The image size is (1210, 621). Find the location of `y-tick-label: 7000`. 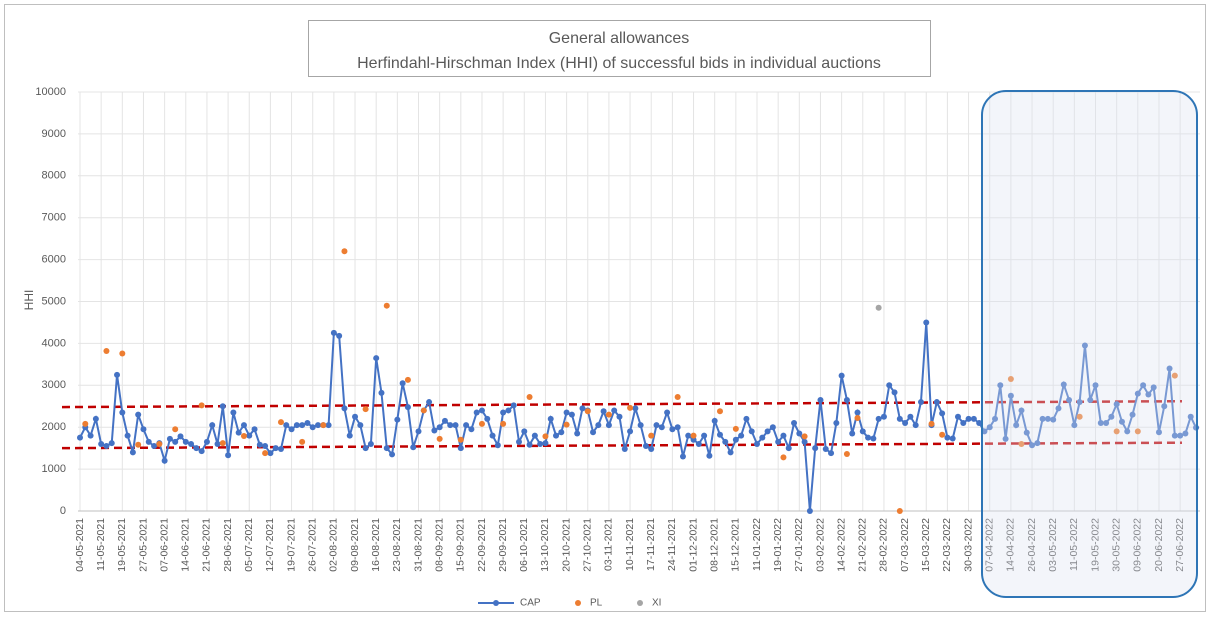

y-tick-label: 7000 is located at coordinates (54, 218).